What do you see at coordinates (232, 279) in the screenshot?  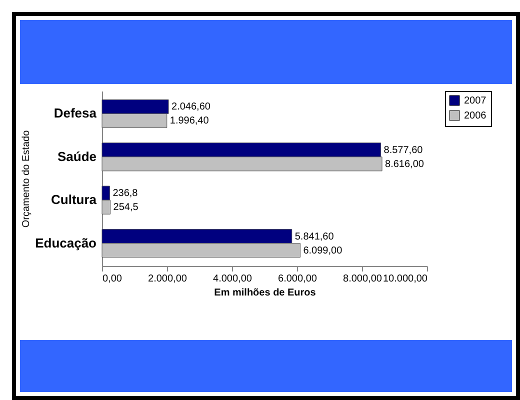 I see `x-tick-label: 4.000,00` at bounding box center [232, 279].